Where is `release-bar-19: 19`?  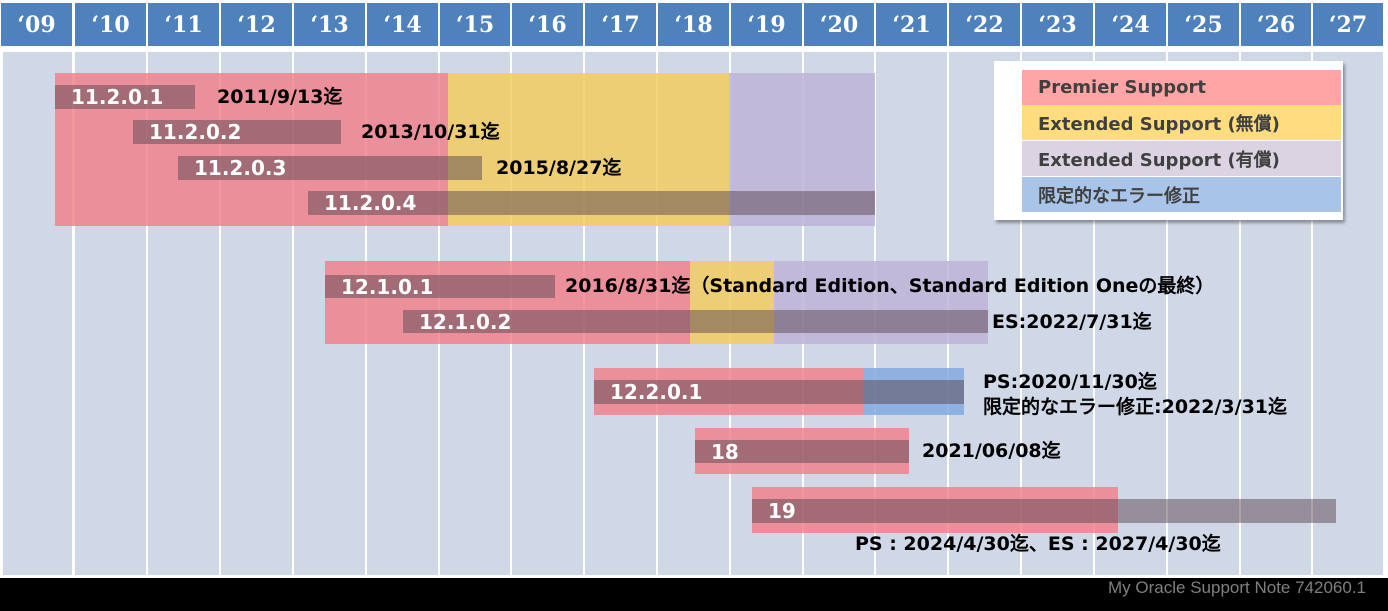
release-bar-19: 19 is located at coordinates (1044, 511).